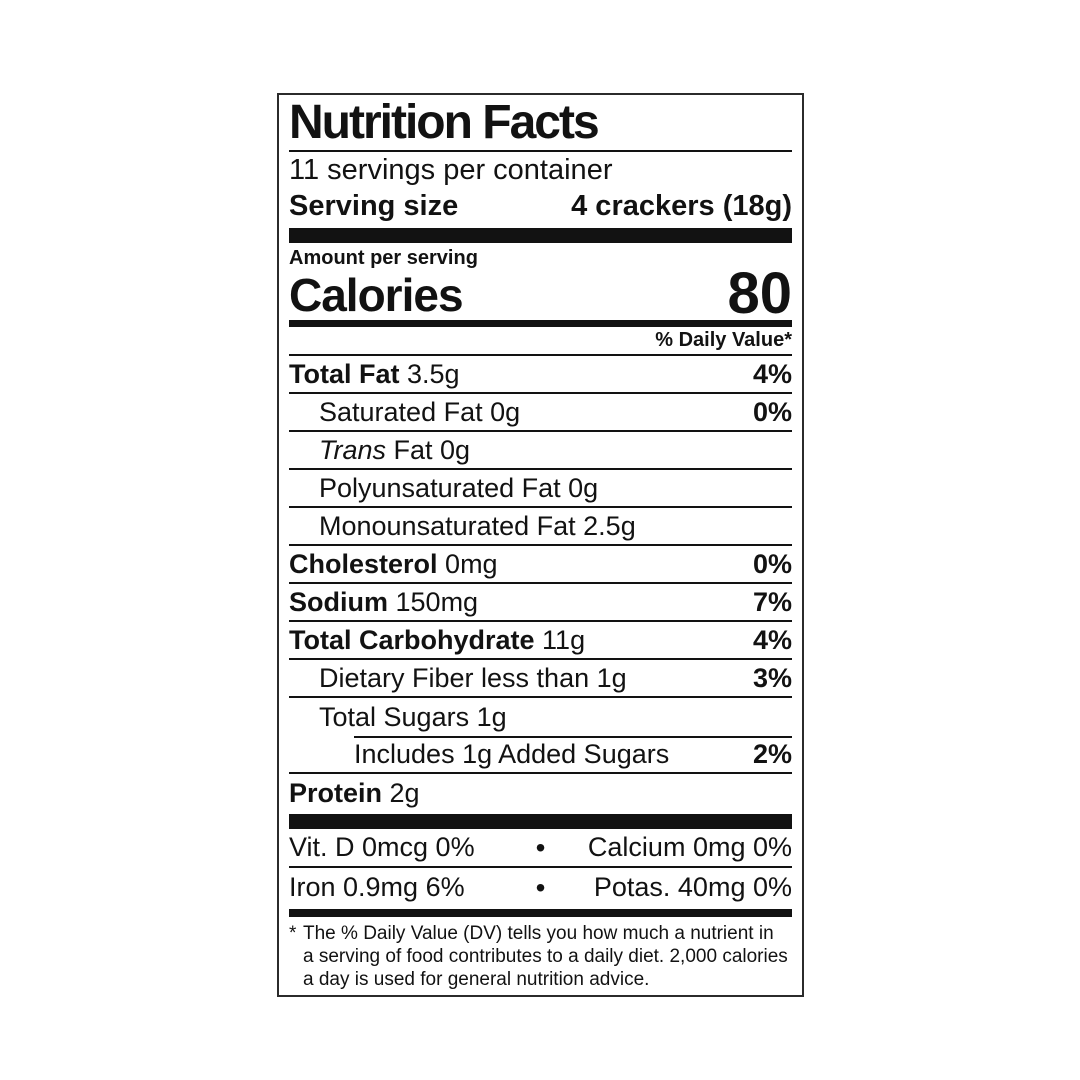 Image resolution: width=1080 pixels, height=1080 pixels. I want to click on nutrient-name: Polyunsaturated Fat 0g, so click(459, 487).